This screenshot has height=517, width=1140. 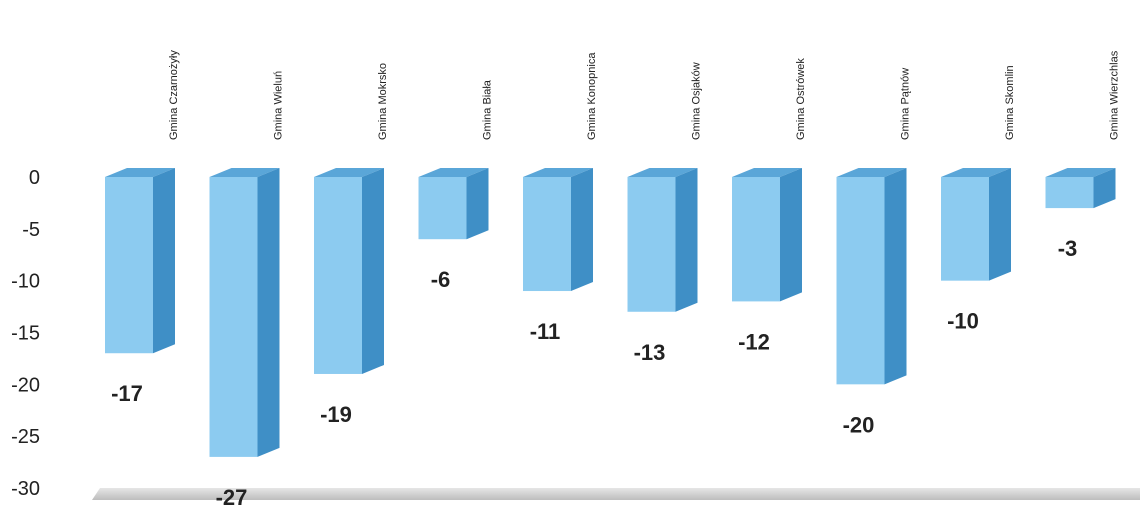 I want to click on data-label: -19, so click(x=336, y=414).